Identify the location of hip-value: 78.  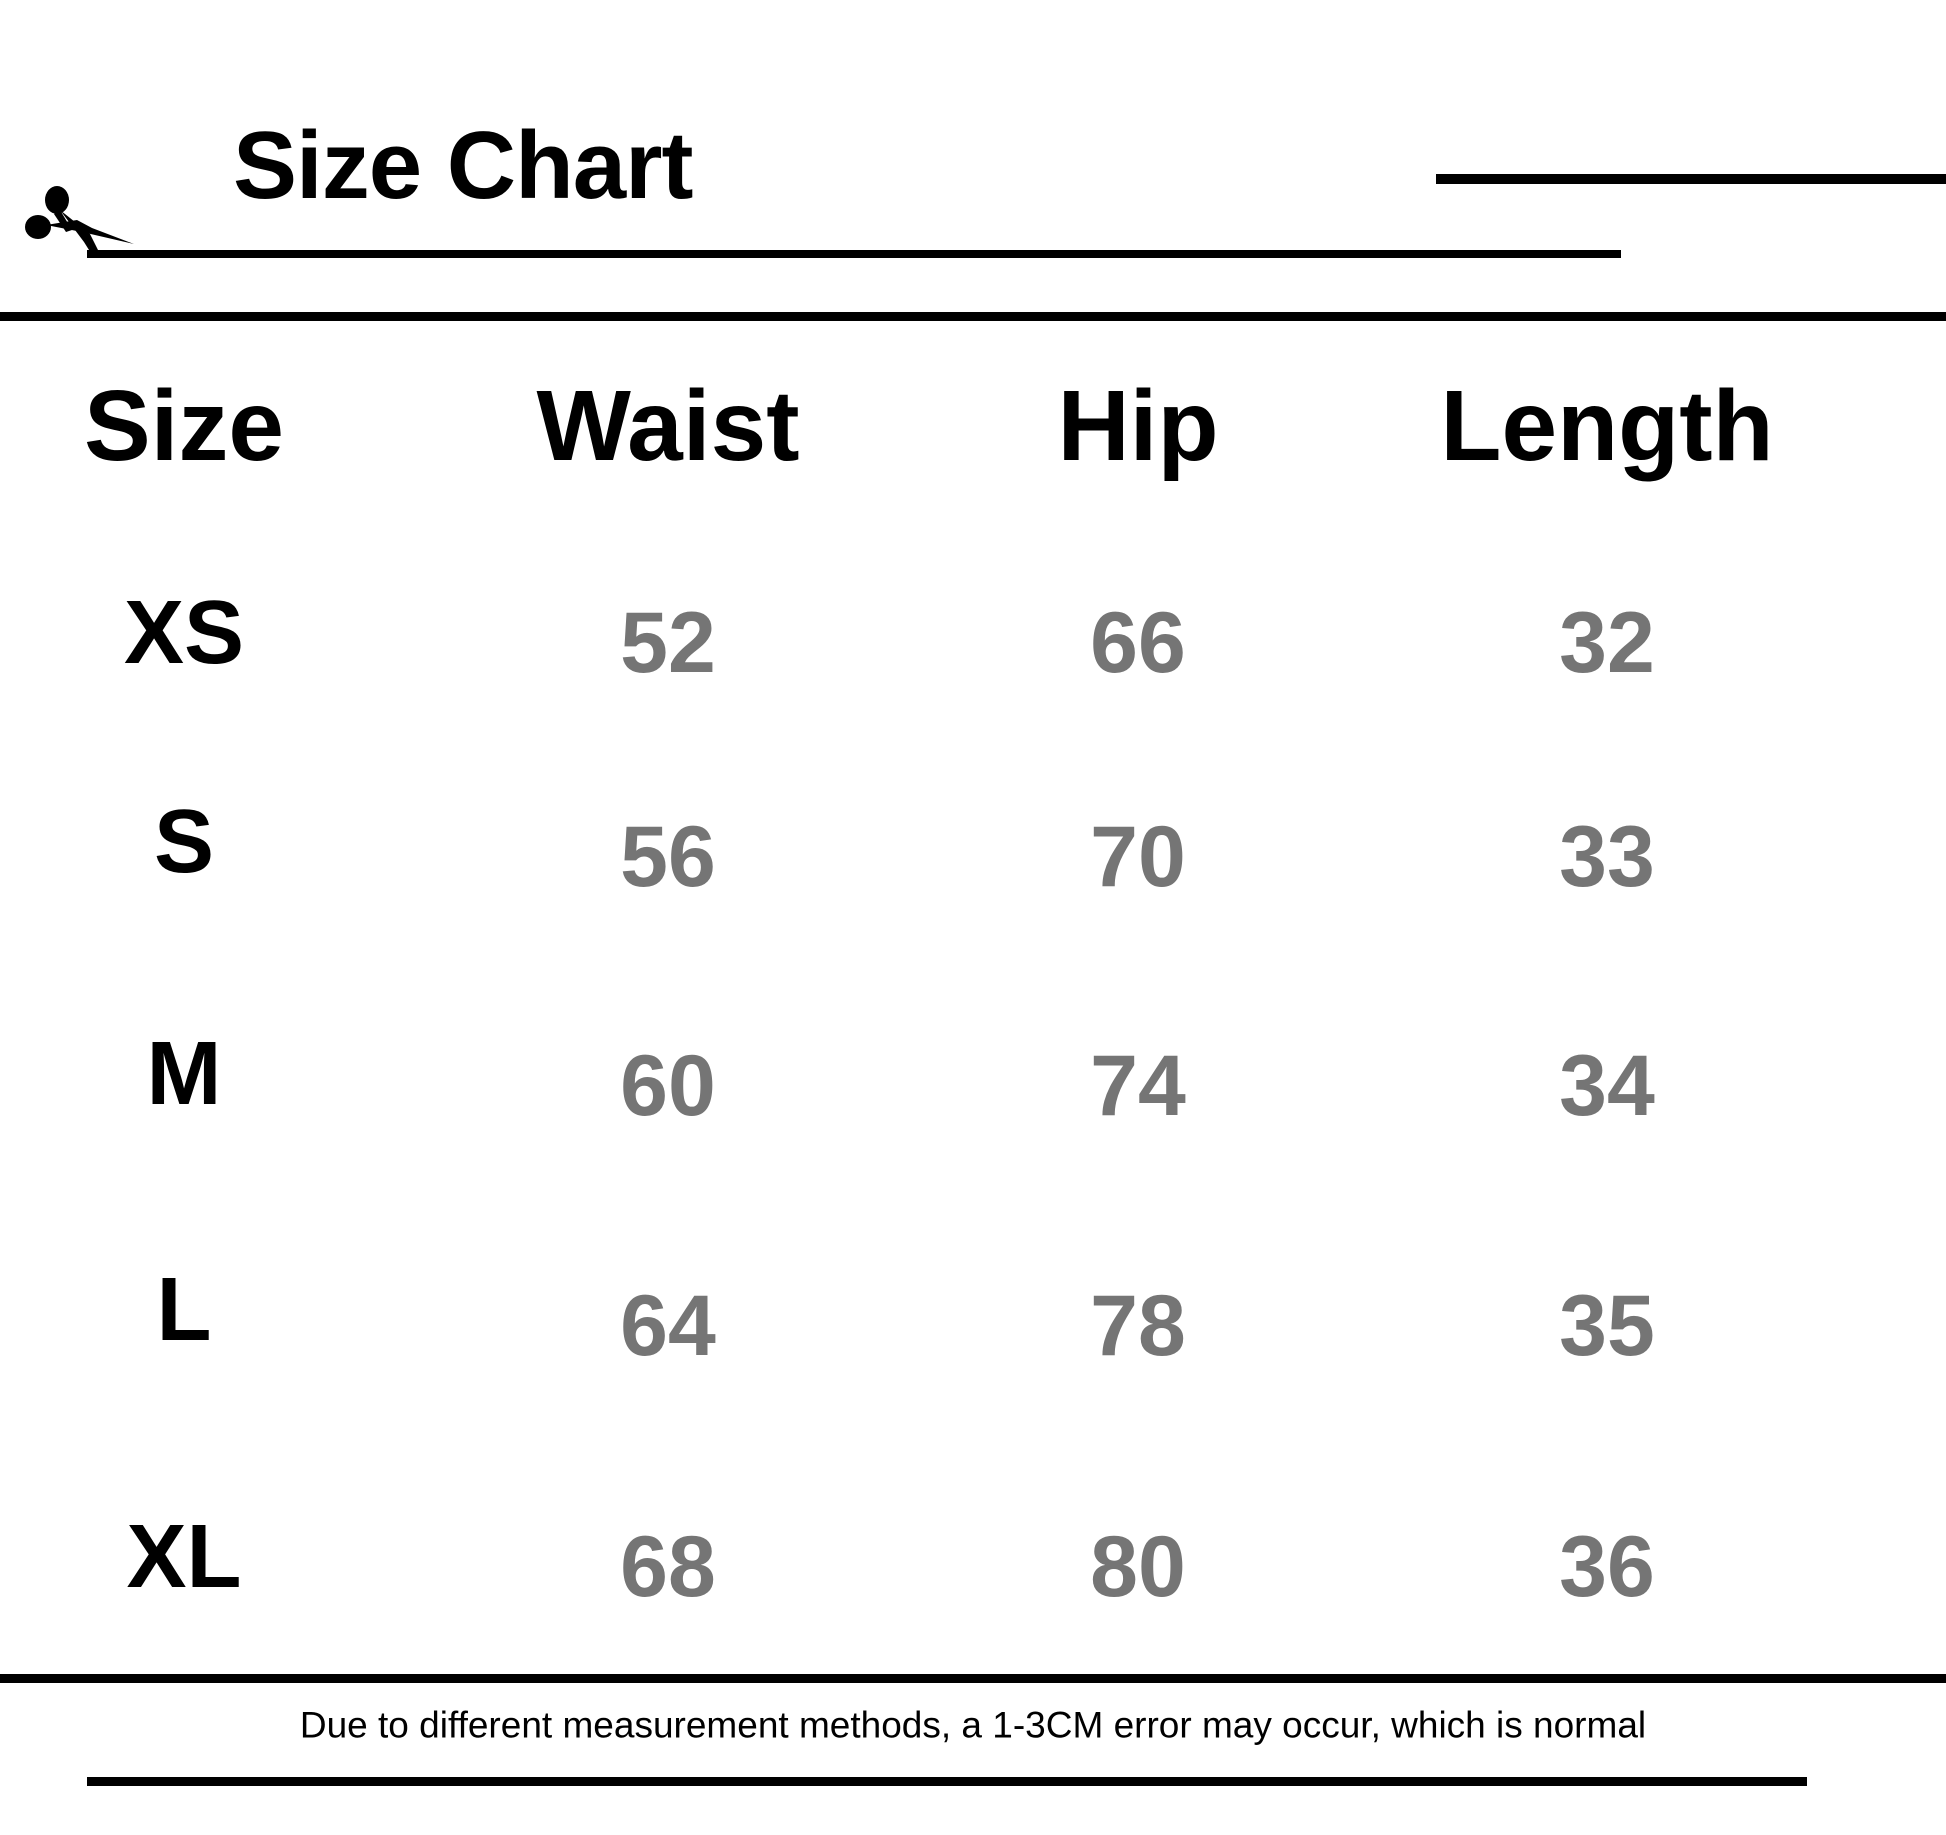
(1138, 1326).